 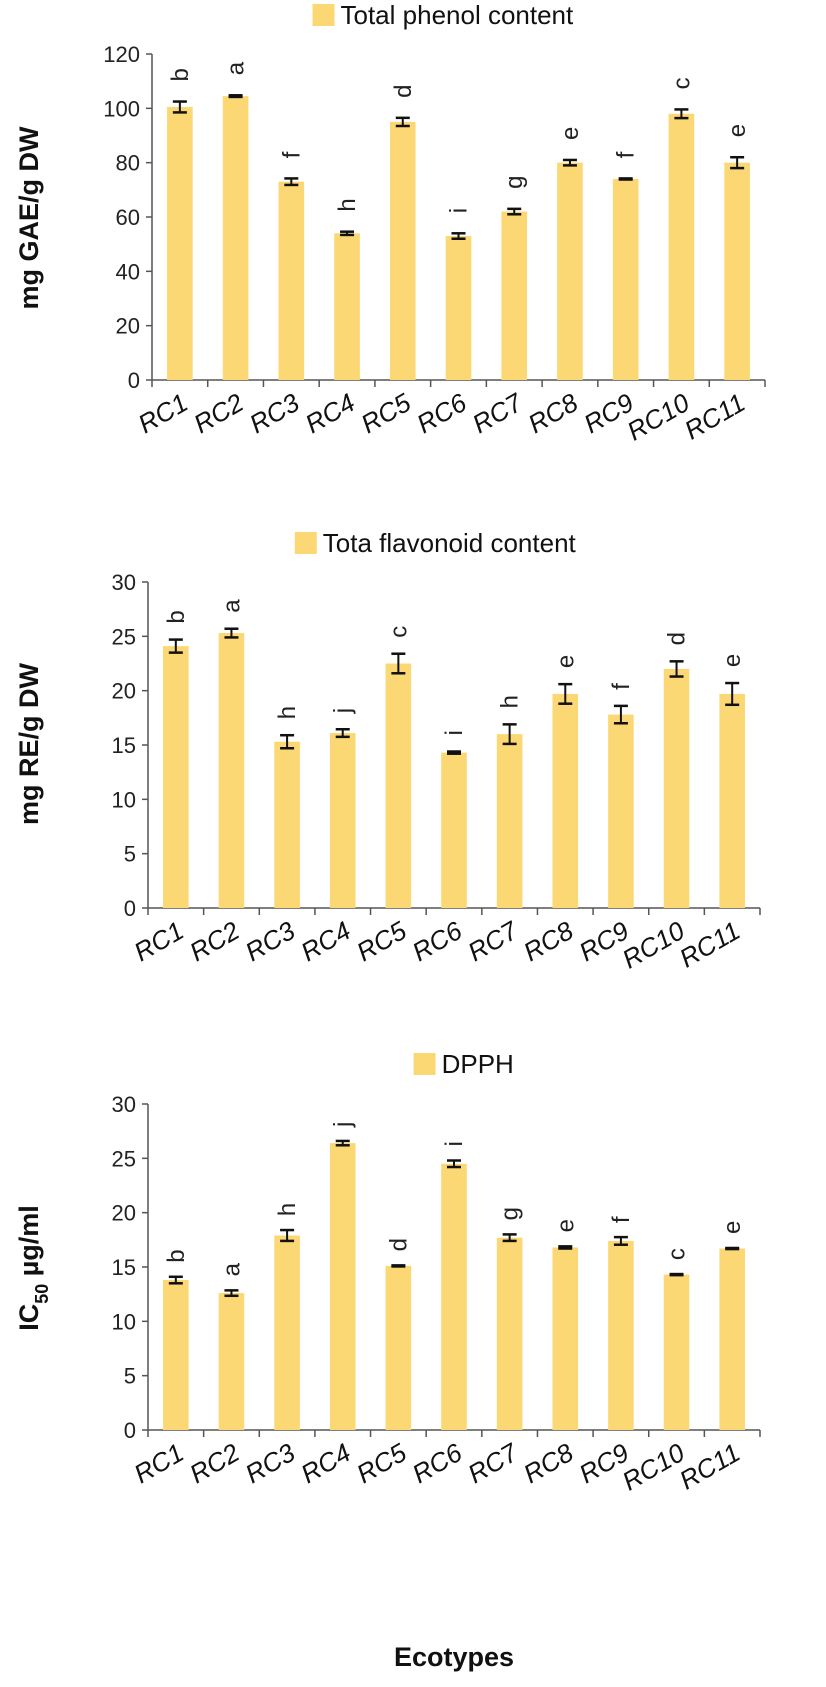 What do you see at coordinates (29, 218) in the screenshot?
I see `y-axis-label: mg GAE/g DW` at bounding box center [29, 218].